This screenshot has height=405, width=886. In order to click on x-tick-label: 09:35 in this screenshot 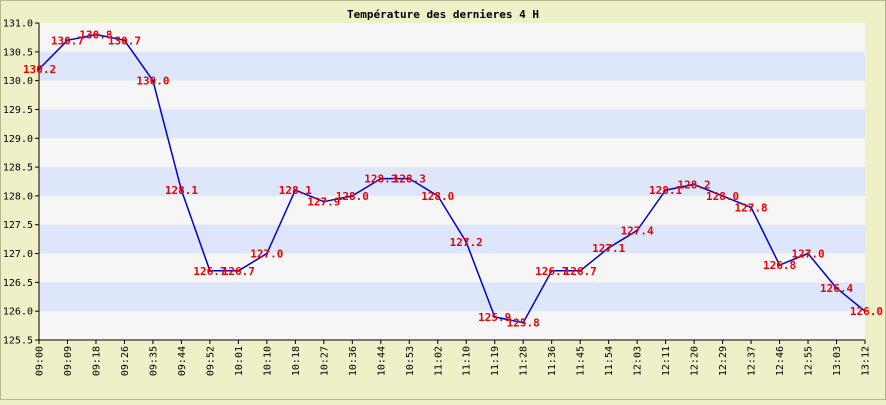, I will do `click(153, 361)`.